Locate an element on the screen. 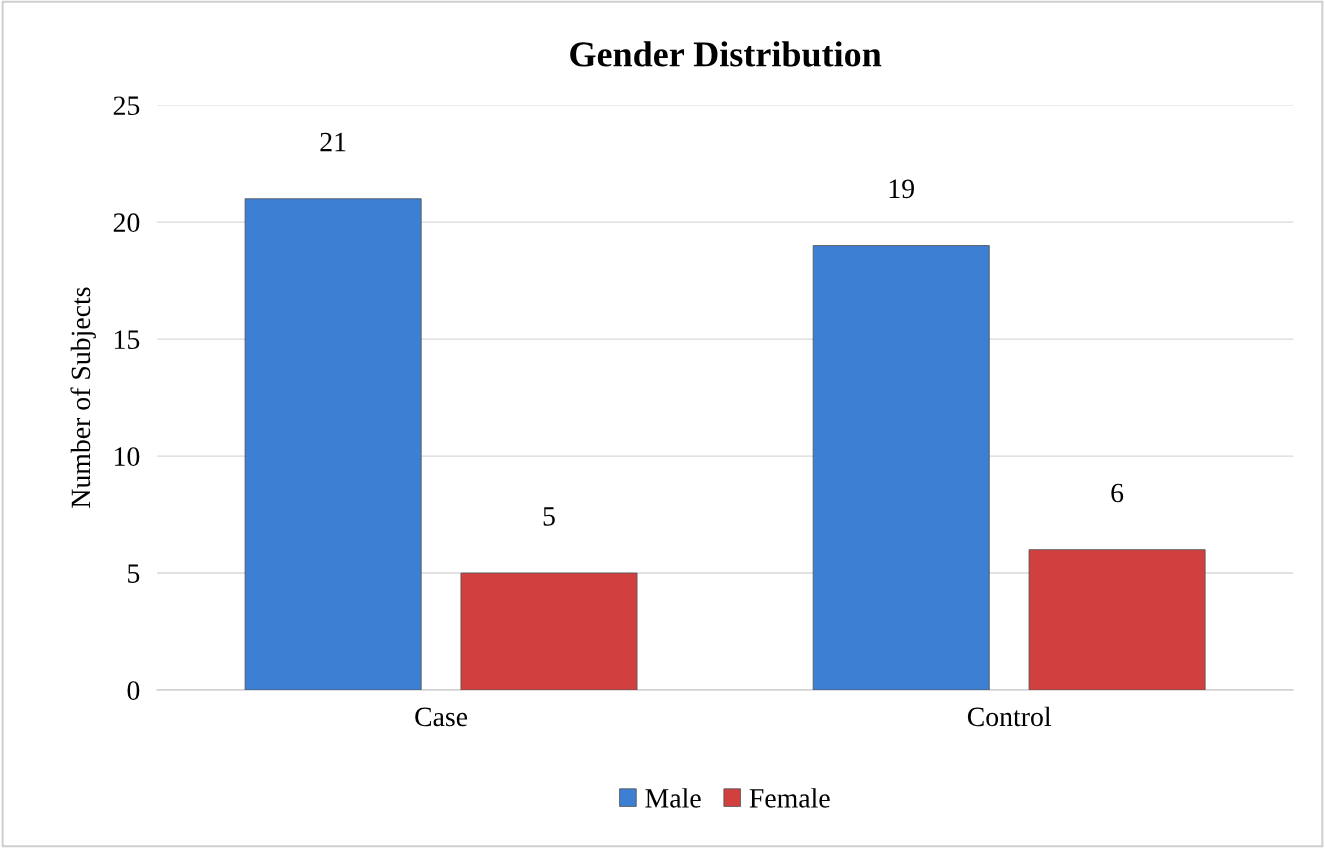  data-label: 6 is located at coordinates (1117, 493).